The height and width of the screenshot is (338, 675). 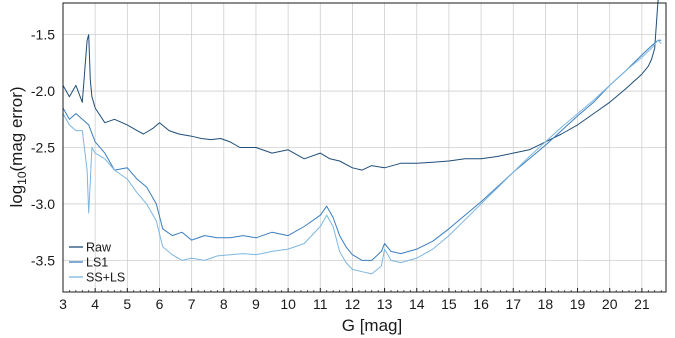 I want to click on x-axis-ticks: 3 4 5 6 7 8 9 10 11 12 13 14 15 16 17 18 19 20 21, so click(x=360, y=300).